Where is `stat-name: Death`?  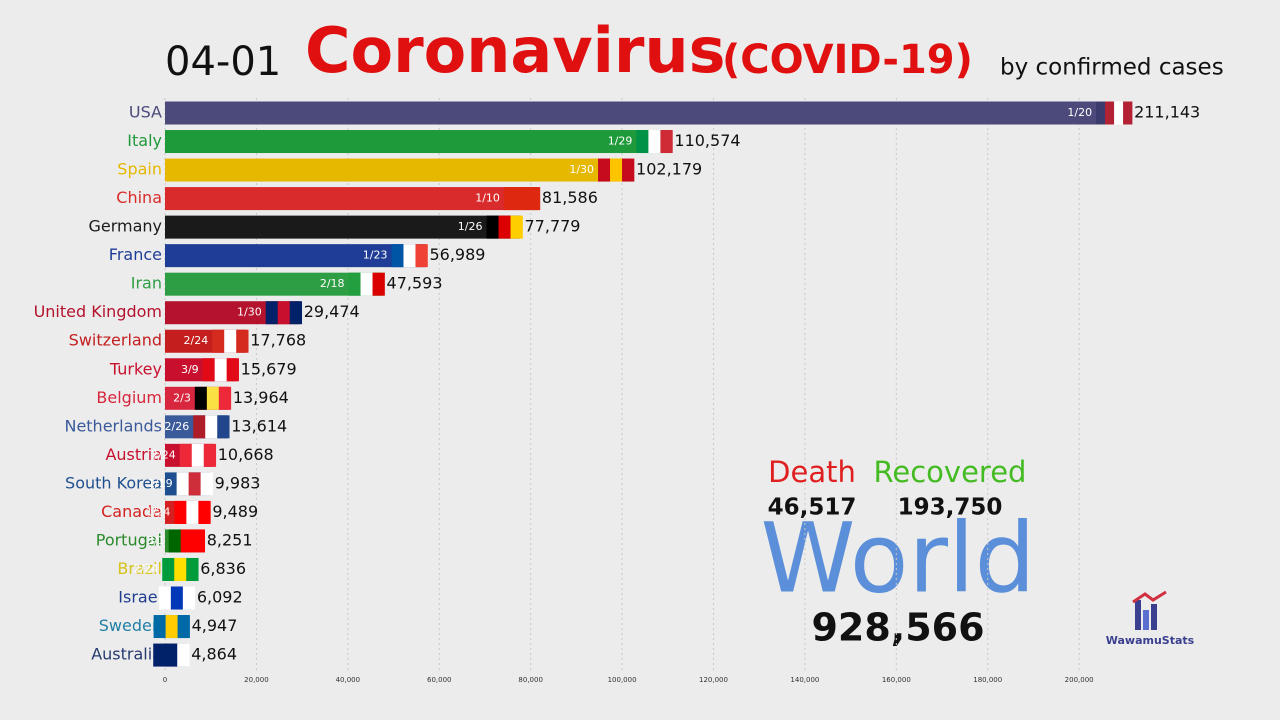 stat-name: Death is located at coordinates (812, 472).